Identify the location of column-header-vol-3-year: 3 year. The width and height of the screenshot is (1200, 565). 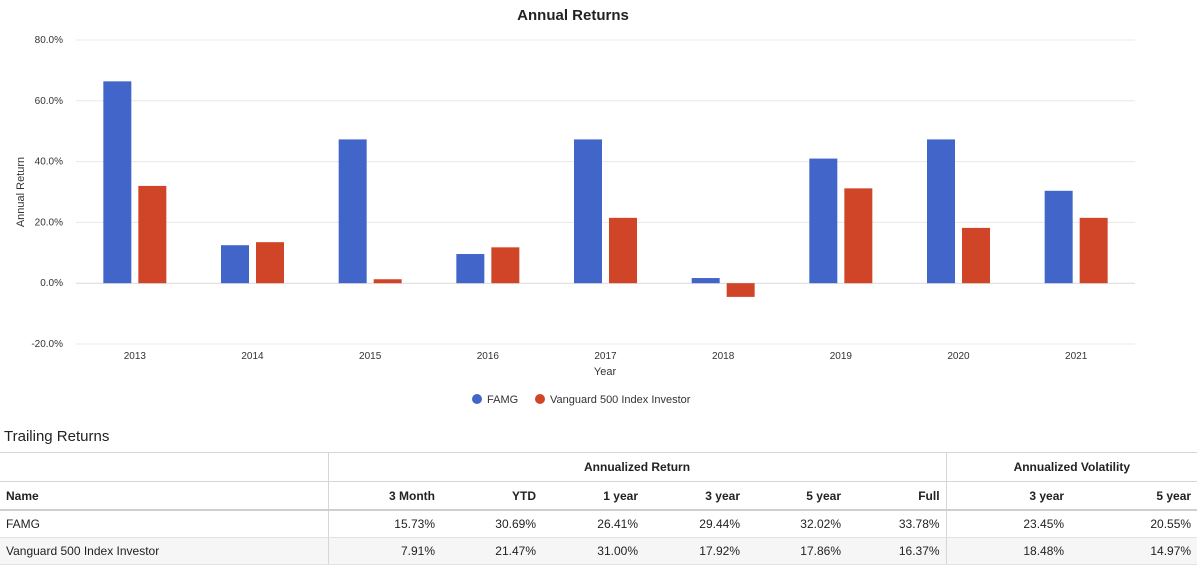
(1008, 496).